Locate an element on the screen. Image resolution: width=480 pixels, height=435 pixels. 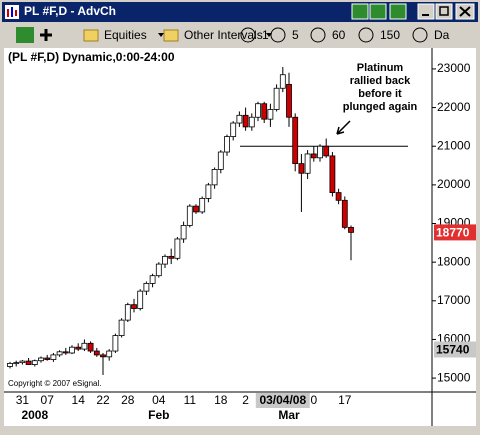
window-buttons is located at coordinates (413, 11).